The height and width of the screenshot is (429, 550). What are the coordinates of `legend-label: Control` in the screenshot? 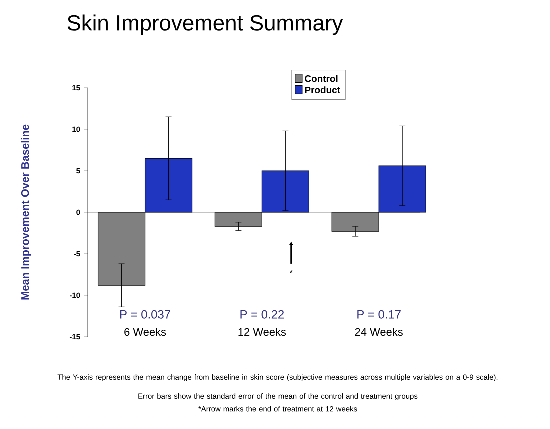 It's located at (321, 78).